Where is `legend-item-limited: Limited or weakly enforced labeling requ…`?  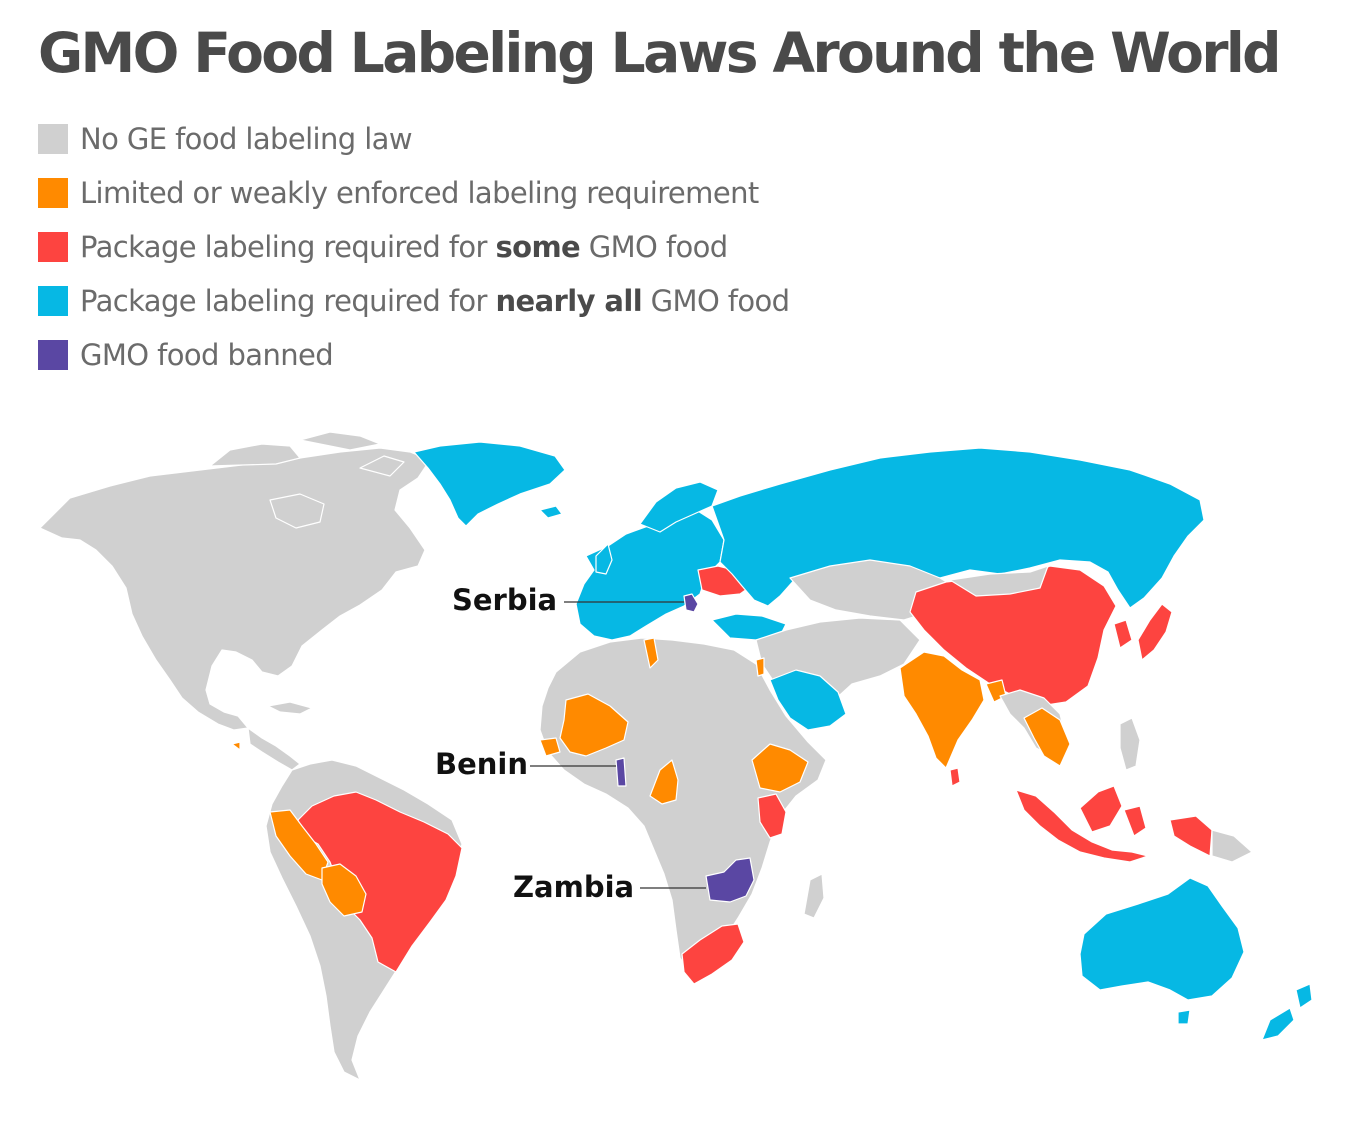 legend-item-limited: Limited or weakly enforced labeling requ… is located at coordinates (414, 193).